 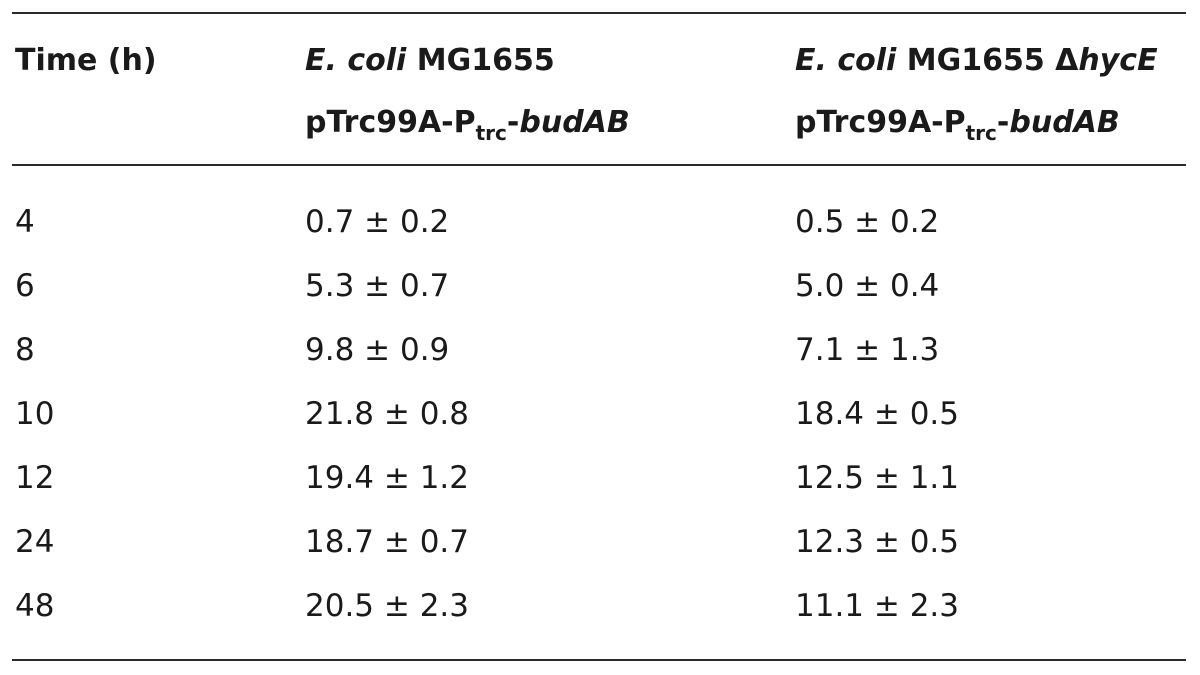 I want to click on header-strain-b-line1: E. coli MG1655 ΔhycE, so click(x=976, y=61).